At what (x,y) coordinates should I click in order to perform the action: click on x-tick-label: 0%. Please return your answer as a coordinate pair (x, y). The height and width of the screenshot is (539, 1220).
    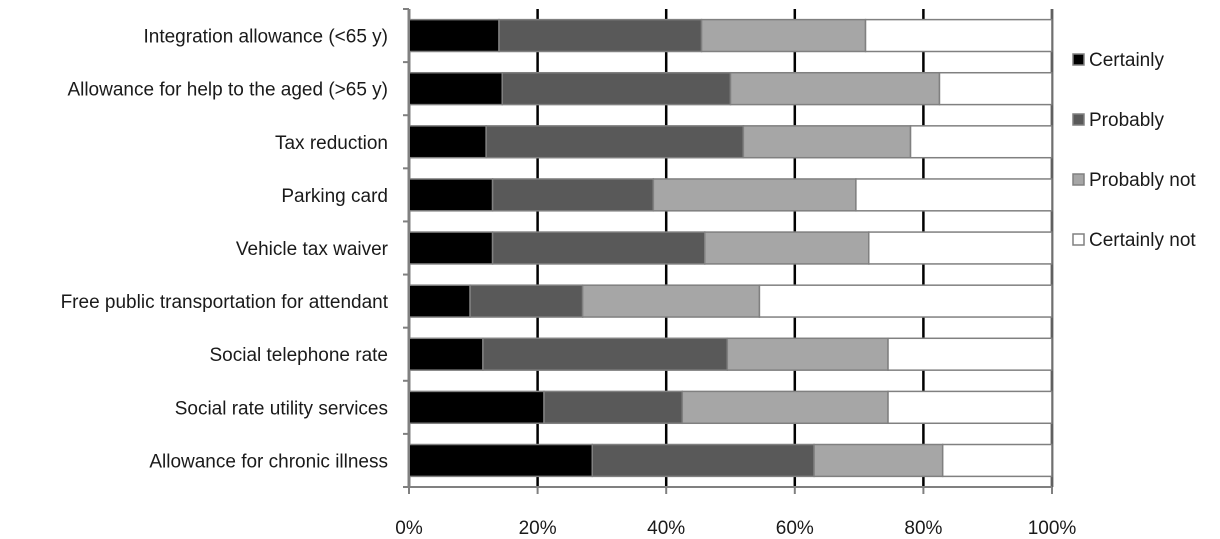
    Looking at the image, I should click on (409, 528).